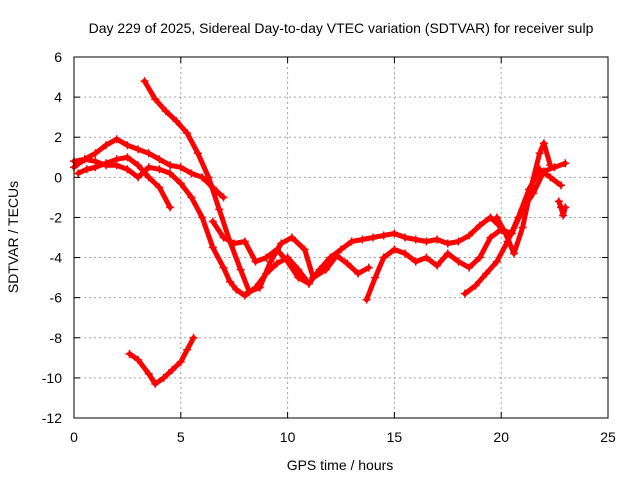  What do you see at coordinates (395, 437) in the screenshot?
I see `x-tick-label: 15` at bounding box center [395, 437].